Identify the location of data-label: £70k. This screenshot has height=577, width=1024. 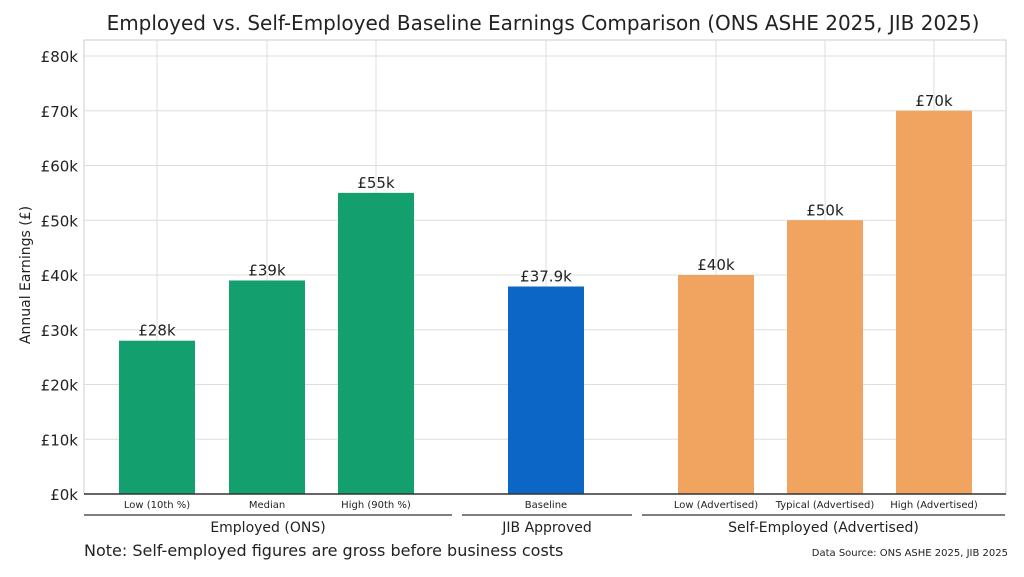
(934, 101).